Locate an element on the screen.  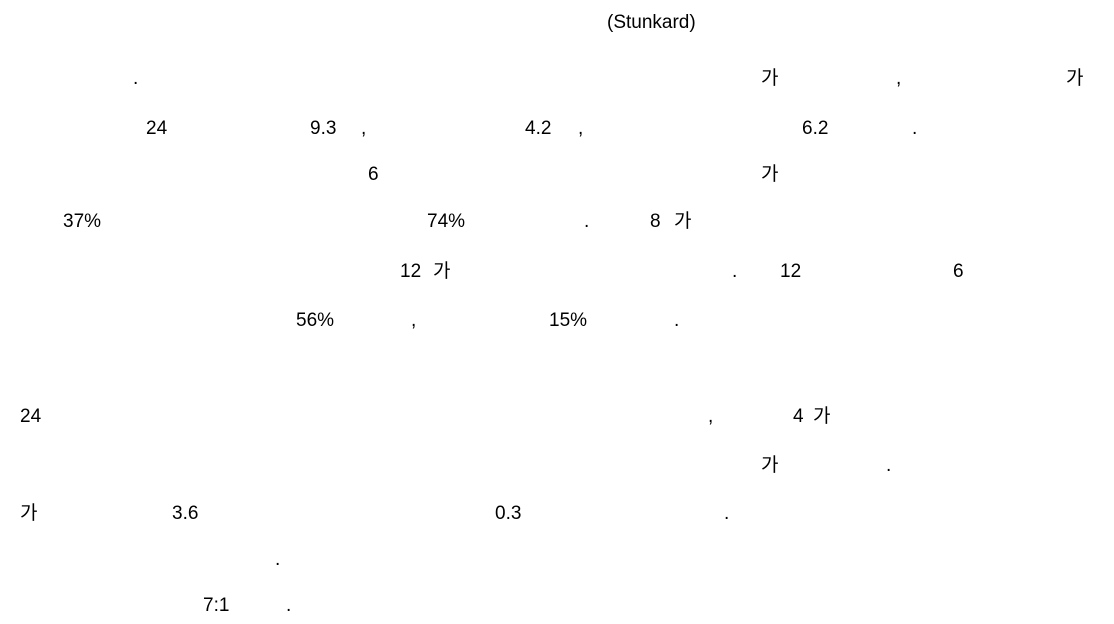
text-fragment: 9.3 is located at coordinates (323, 128).